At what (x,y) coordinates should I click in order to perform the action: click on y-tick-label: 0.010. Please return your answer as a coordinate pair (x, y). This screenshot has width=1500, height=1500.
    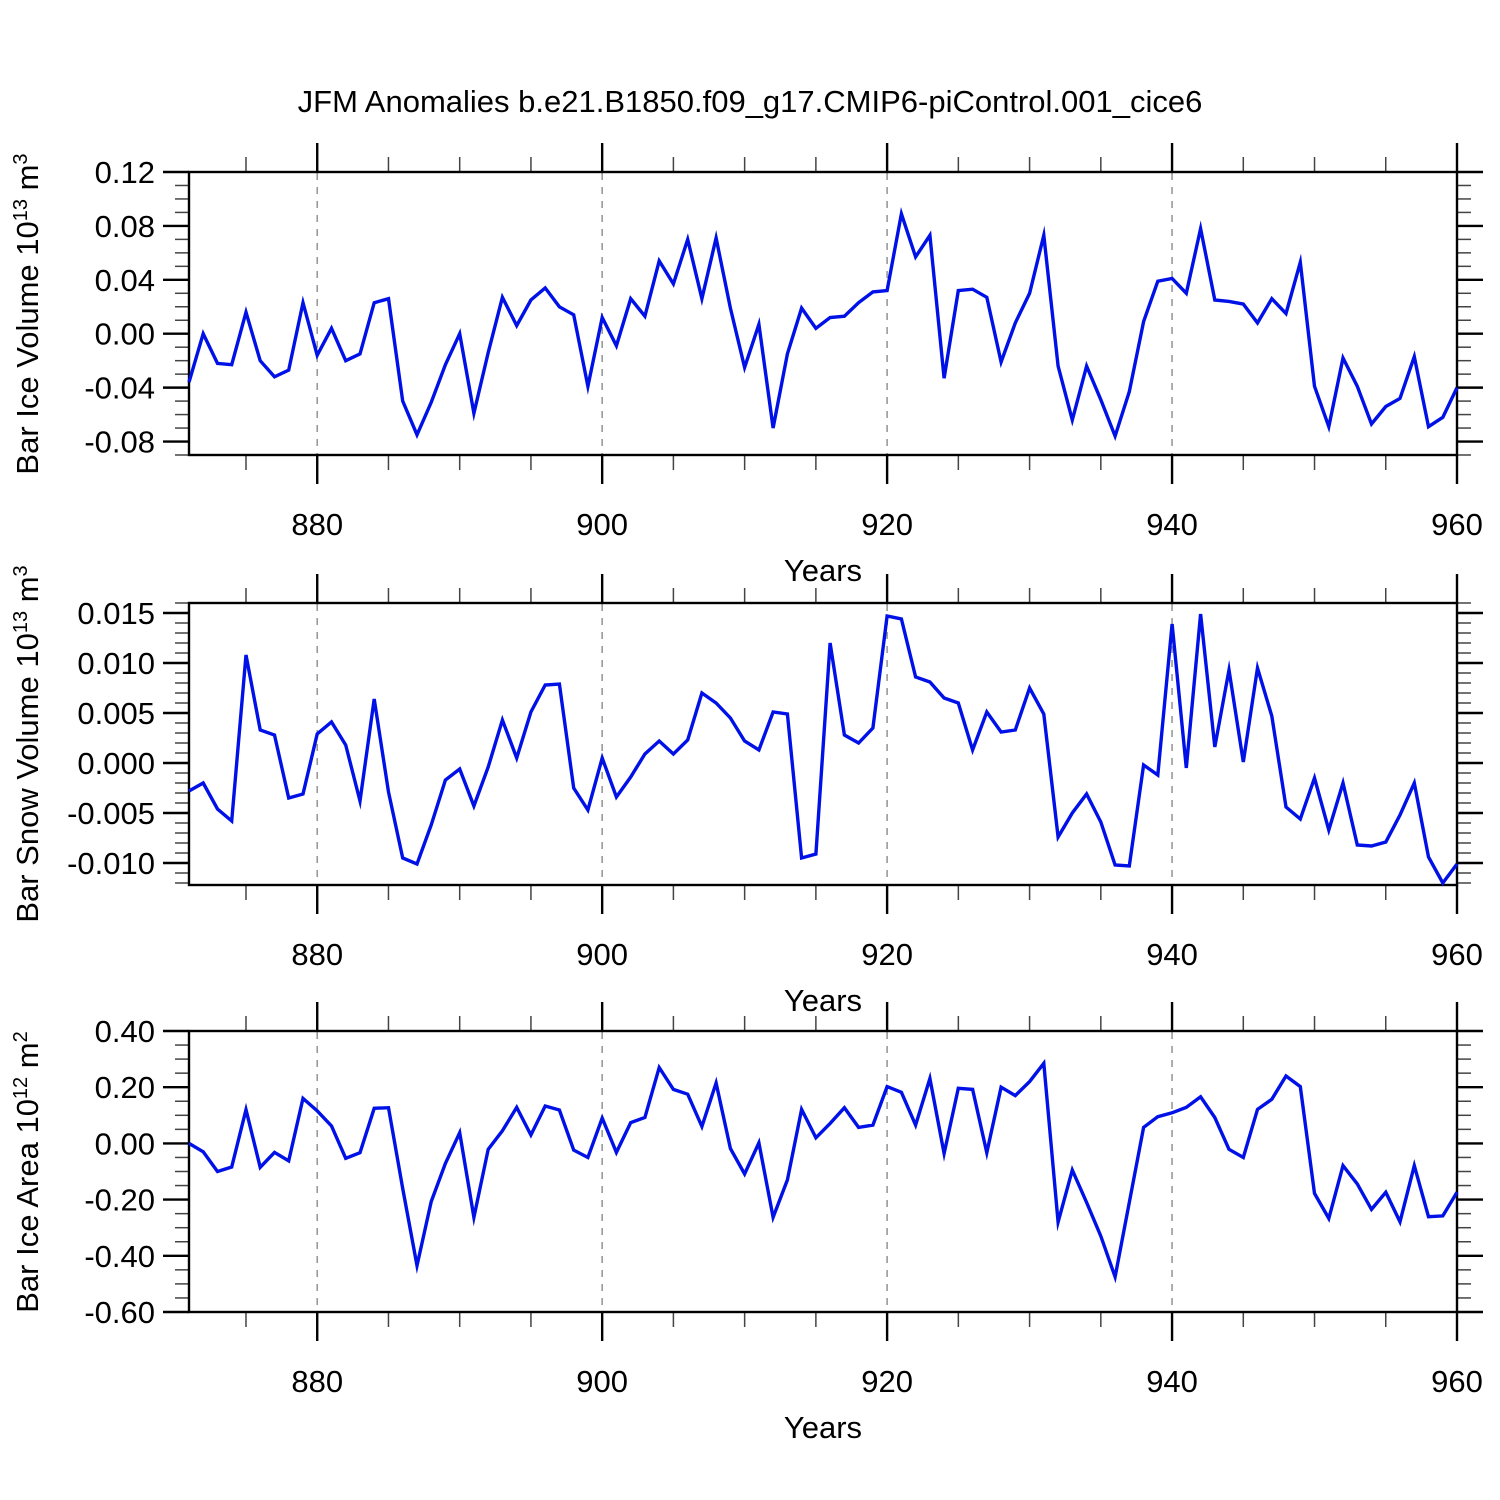
    Looking at the image, I should click on (116, 663).